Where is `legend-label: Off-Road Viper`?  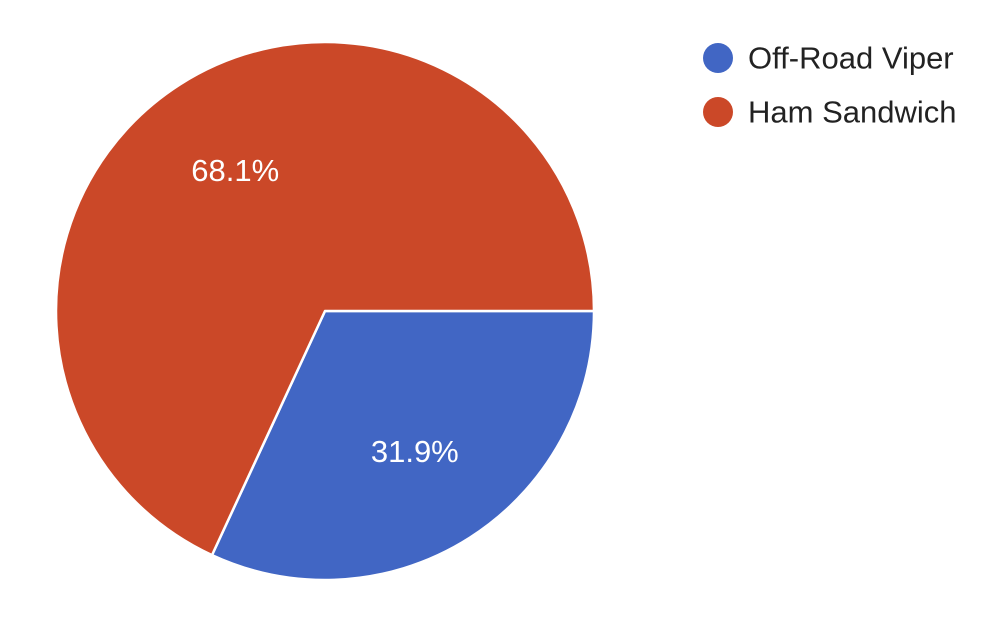 legend-label: Off-Road Viper is located at coordinates (851, 58).